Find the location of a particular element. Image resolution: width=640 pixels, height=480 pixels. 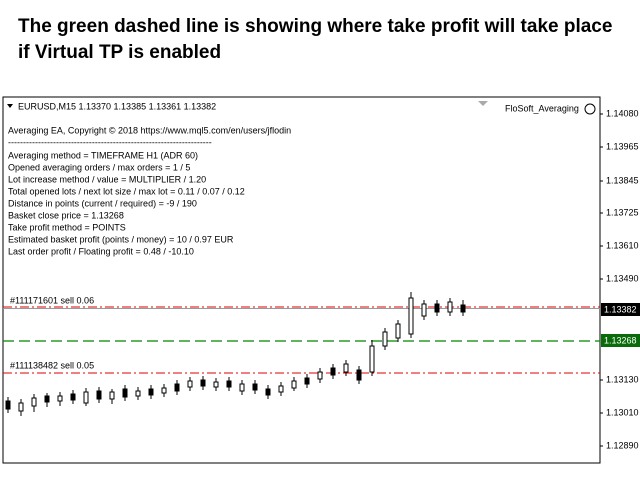

price-tick-label: 1.13490 is located at coordinates (622, 278).